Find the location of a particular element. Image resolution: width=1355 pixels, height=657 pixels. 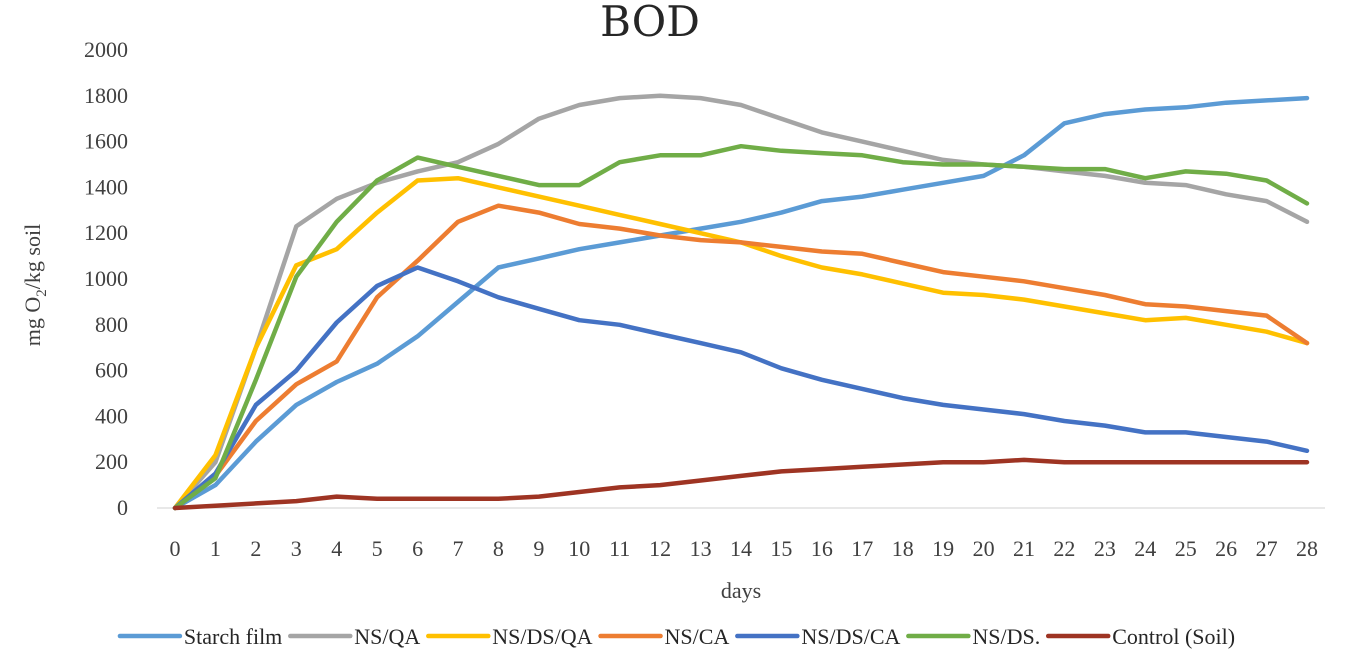

legend-item: NS/DS/CA is located at coordinates (817, 636).